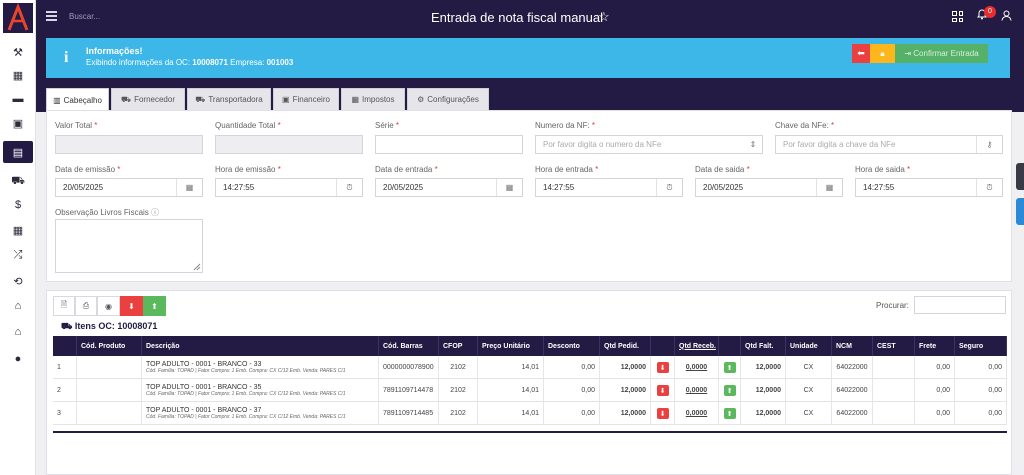 The height and width of the screenshot is (475, 1024). What do you see at coordinates (18, 75) in the screenshot?
I see `calculator-icon: ▦` at bounding box center [18, 75].